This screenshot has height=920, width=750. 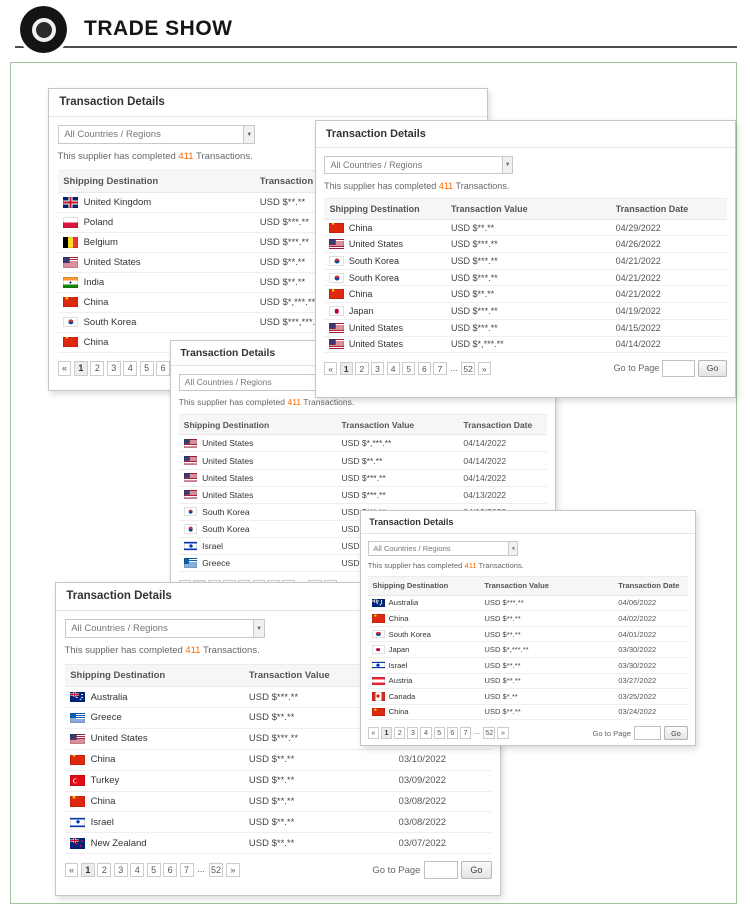 I want to click on table-row: Austria USD $**.** 03/27/2022, so click(x=528, y=682).